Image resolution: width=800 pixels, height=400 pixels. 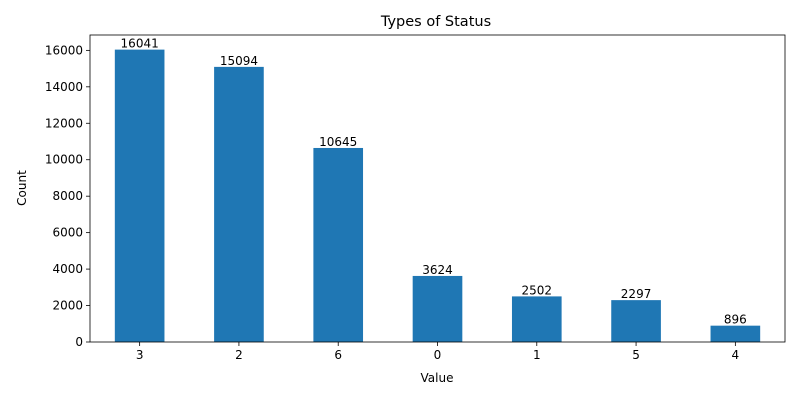 What do you see at coordinates (537, 355) in the screenshot?
I see `x-tick-label-1: 1` at bounding box center [537, 355].